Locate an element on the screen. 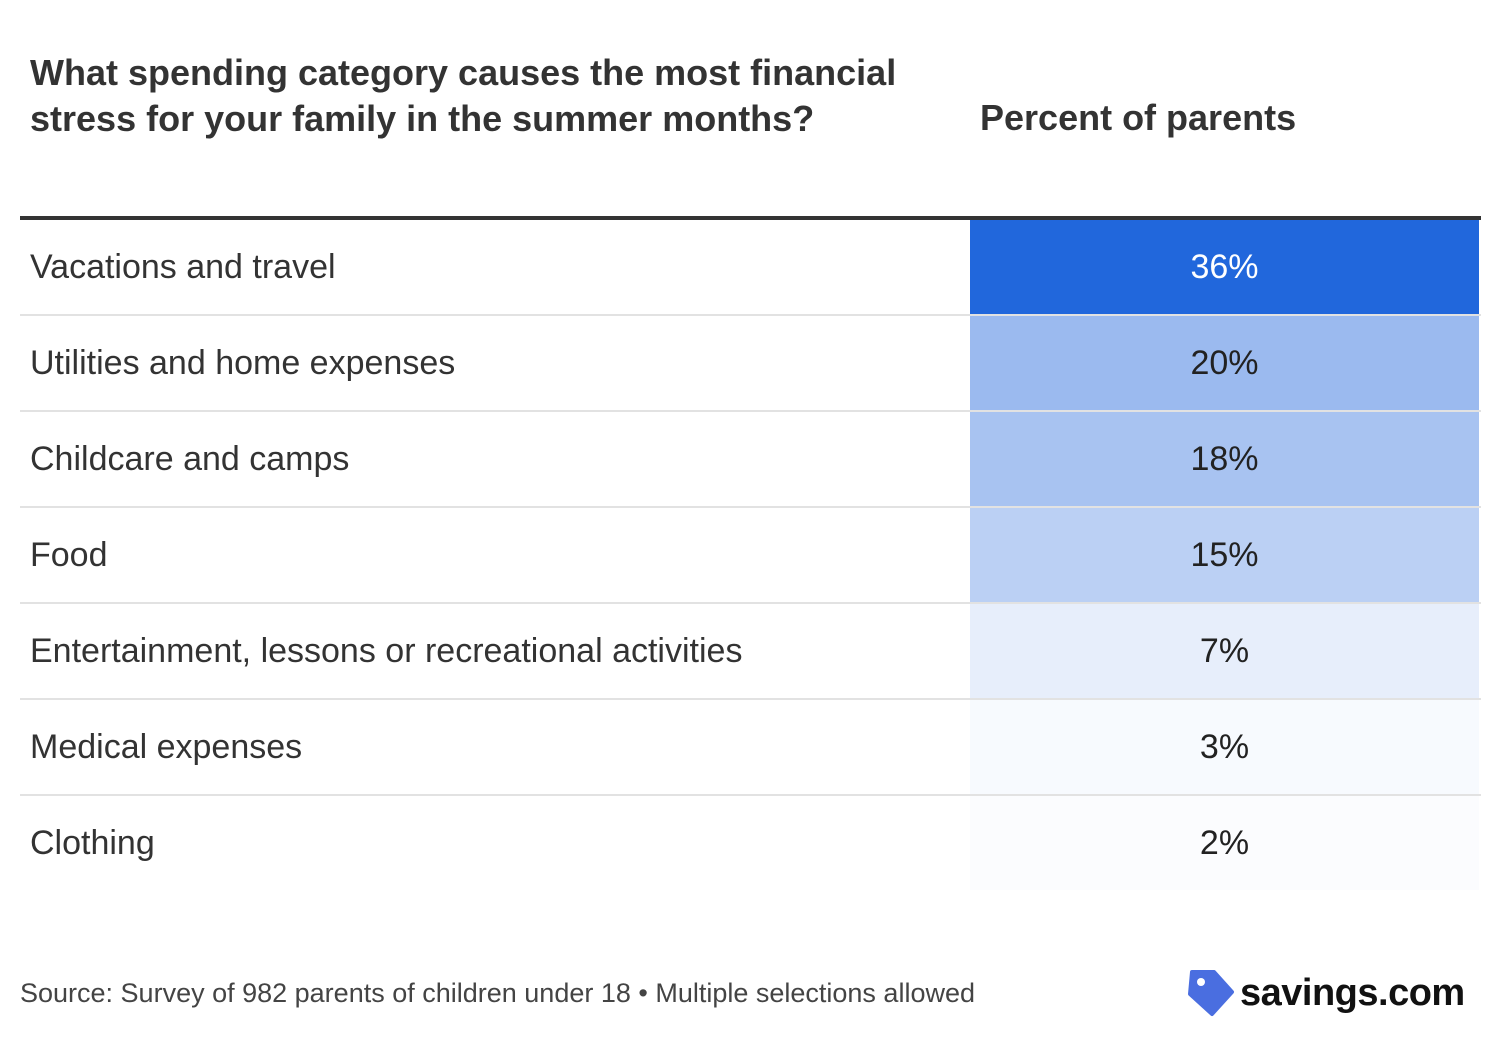 Image resolution: width=1500 pixels, height=1056 pixels. row-percent-cell: 2% is located at coordinates (1224, 843).